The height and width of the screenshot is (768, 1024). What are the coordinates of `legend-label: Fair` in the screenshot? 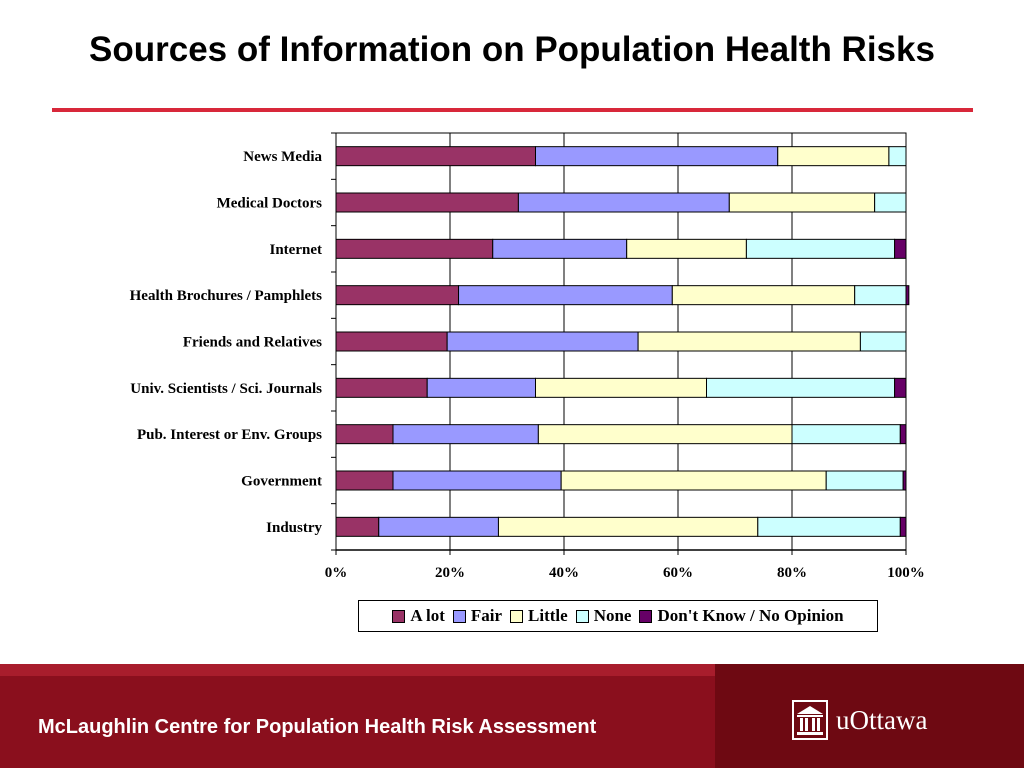 It's located at (486, 615).